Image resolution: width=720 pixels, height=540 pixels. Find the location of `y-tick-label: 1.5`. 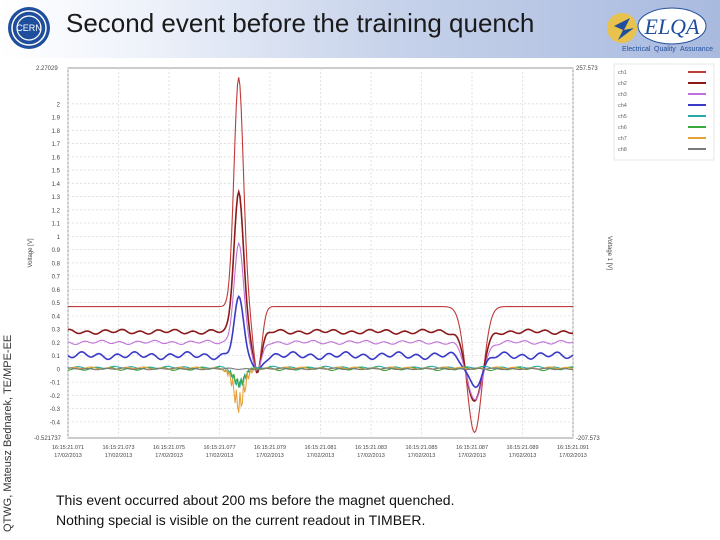

y-tick-label: 1.5 is located at coordinates (56, 172).